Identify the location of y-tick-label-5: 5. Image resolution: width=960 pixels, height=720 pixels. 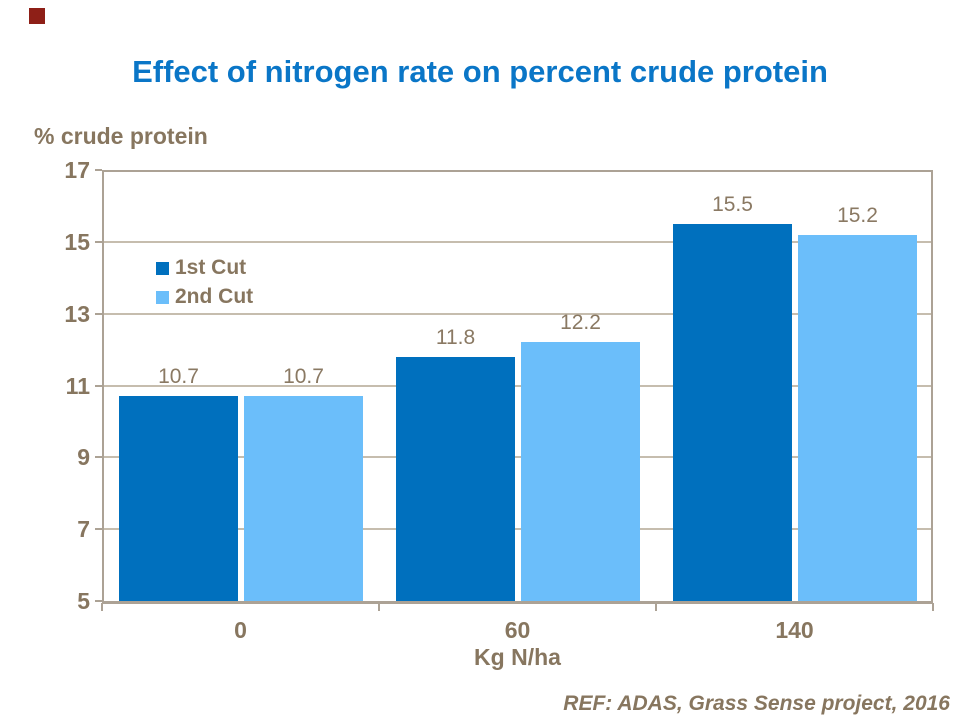
(83, 601).